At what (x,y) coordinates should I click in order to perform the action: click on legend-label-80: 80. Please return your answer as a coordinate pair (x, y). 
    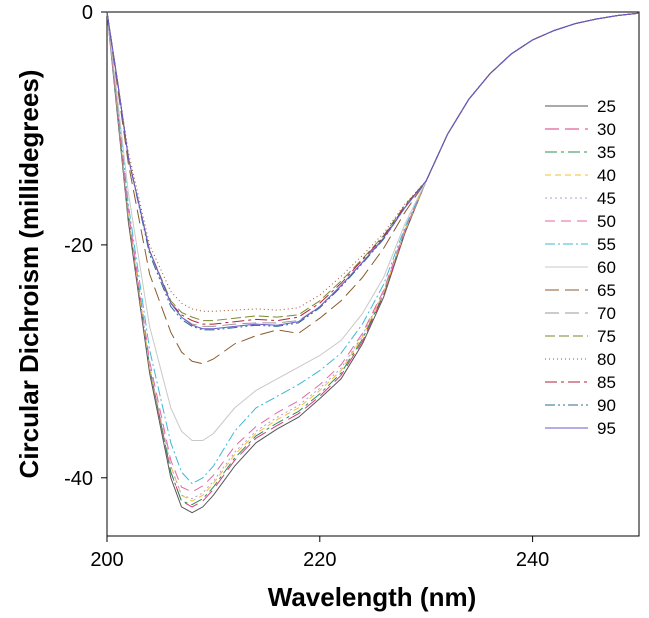
    Looking at the image, I should click on (606, 359).